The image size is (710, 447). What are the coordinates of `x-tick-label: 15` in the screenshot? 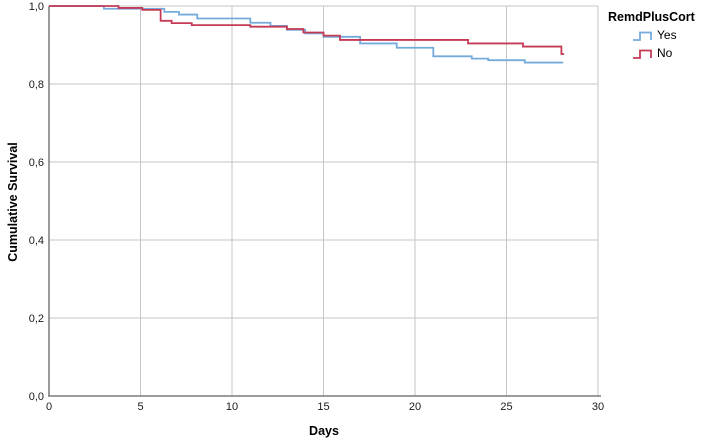 It's located at (323, 407).